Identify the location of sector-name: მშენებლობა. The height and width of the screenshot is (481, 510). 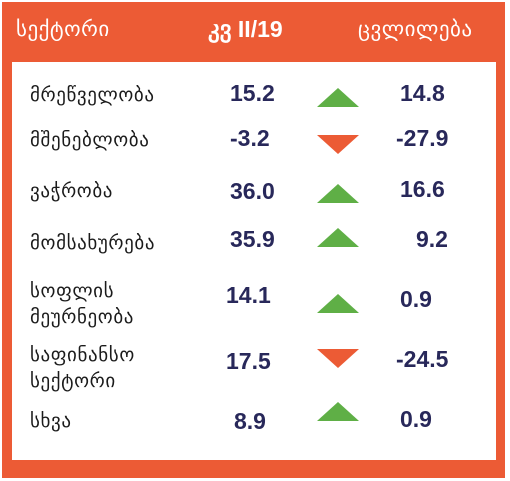
(90, 140).